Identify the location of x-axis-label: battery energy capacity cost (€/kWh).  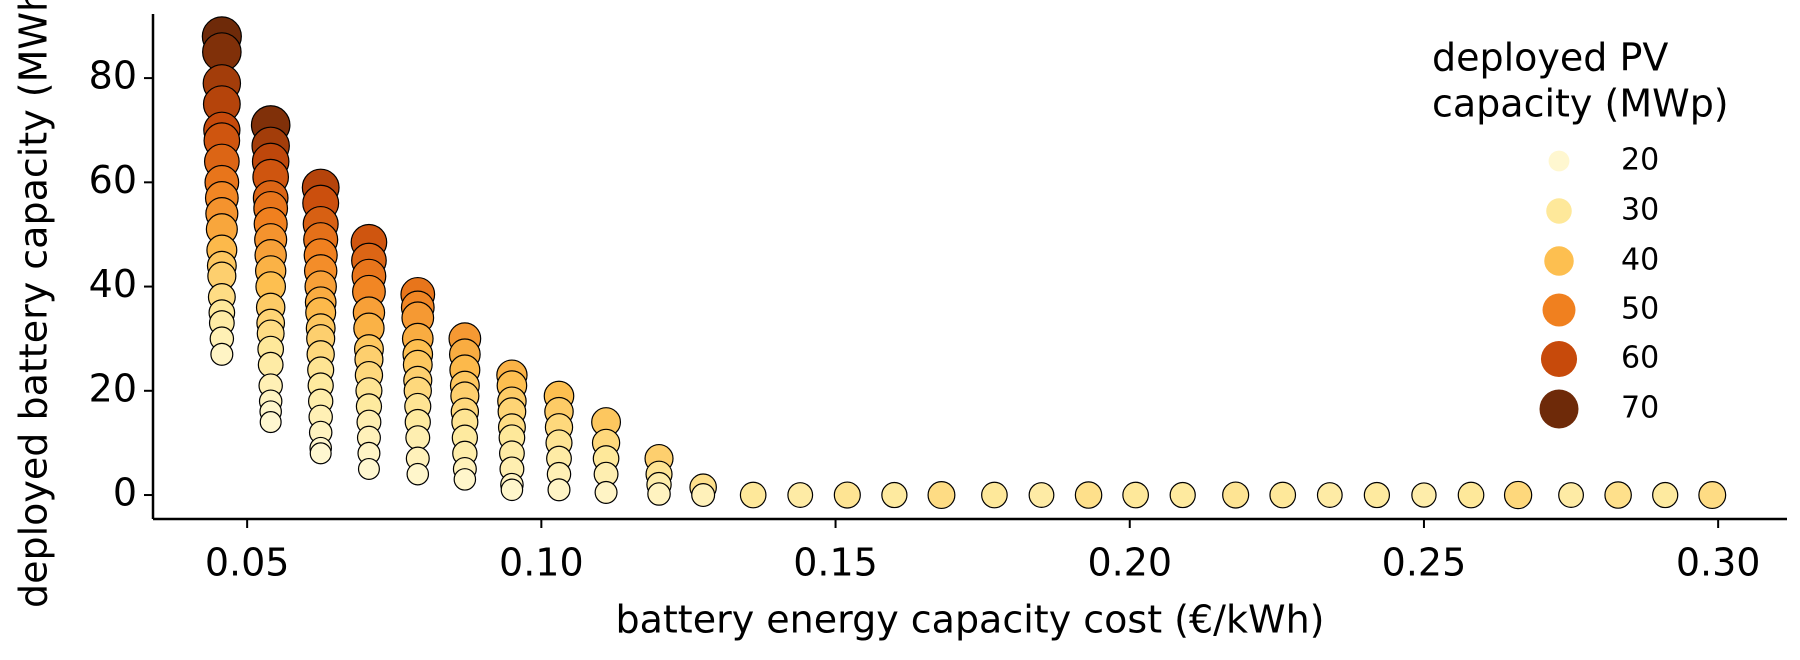
(970, 620).